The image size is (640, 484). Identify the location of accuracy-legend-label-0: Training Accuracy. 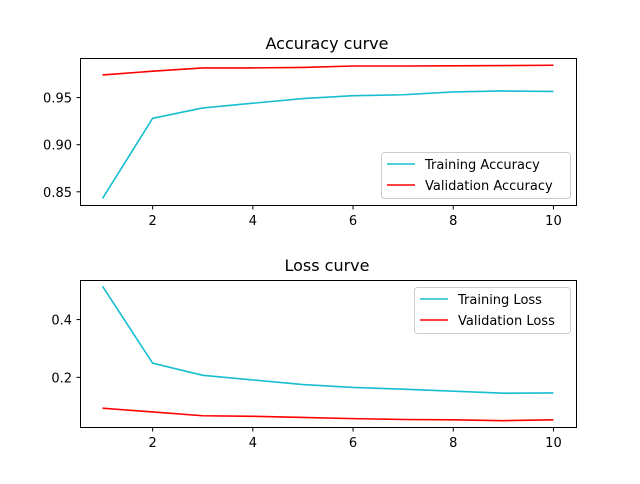
(482, 165).